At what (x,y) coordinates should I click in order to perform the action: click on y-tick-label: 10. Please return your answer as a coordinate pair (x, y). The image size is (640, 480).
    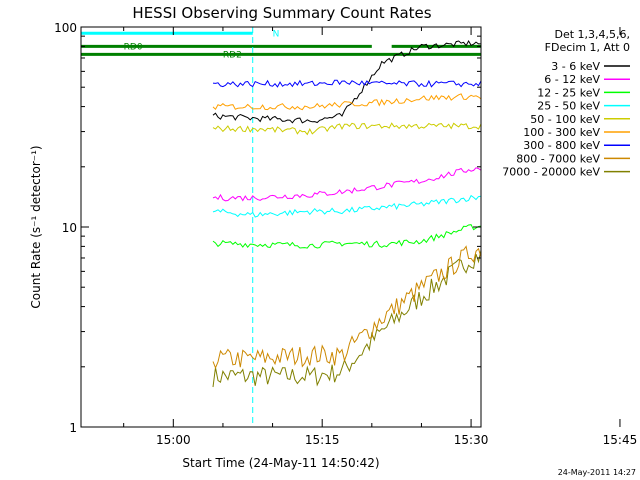
    Looking at the image, I should click on (69, 228).